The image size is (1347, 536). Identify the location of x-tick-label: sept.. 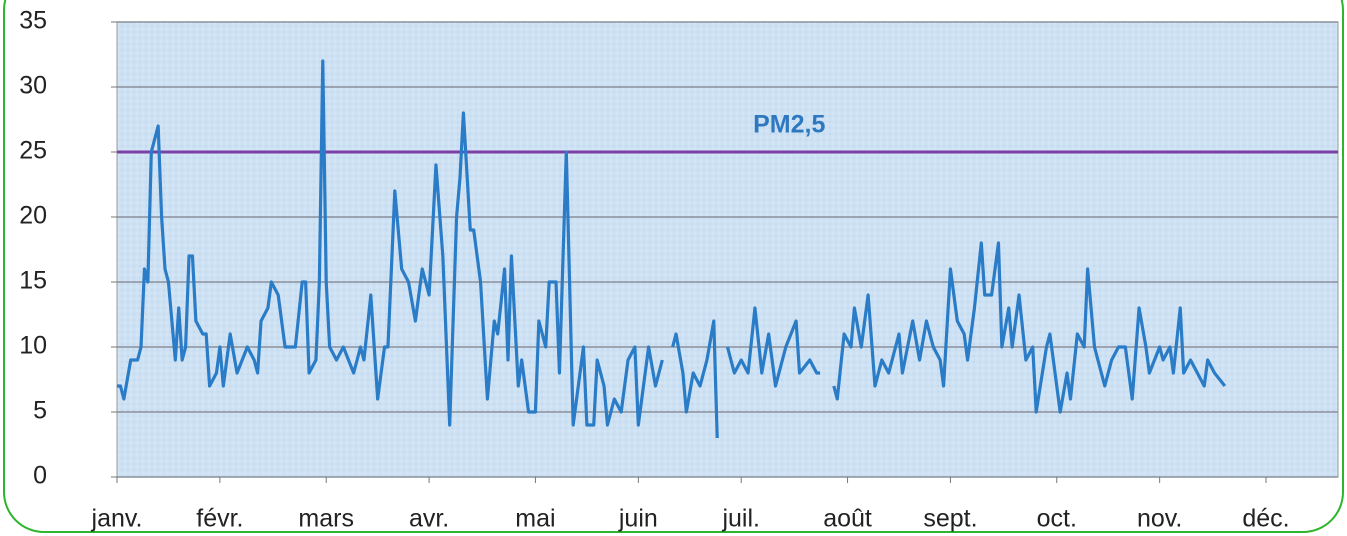
(950, 519).